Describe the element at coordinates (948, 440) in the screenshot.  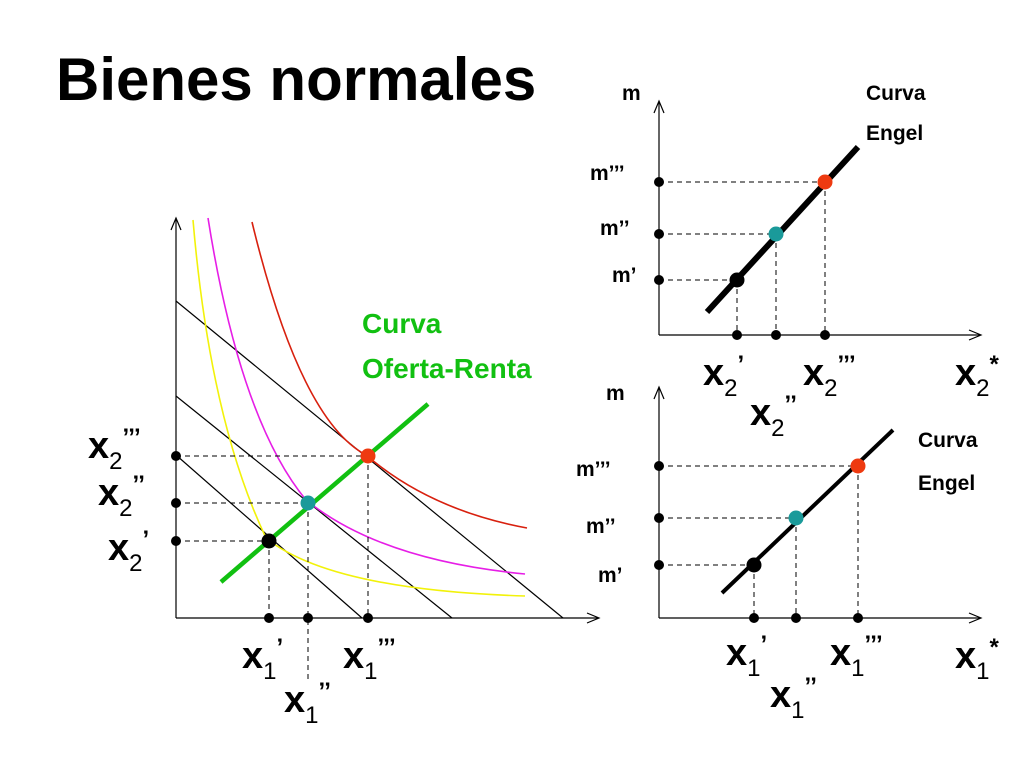
I see `engel-bottom-curve-label-line-1: Curva` at that location.